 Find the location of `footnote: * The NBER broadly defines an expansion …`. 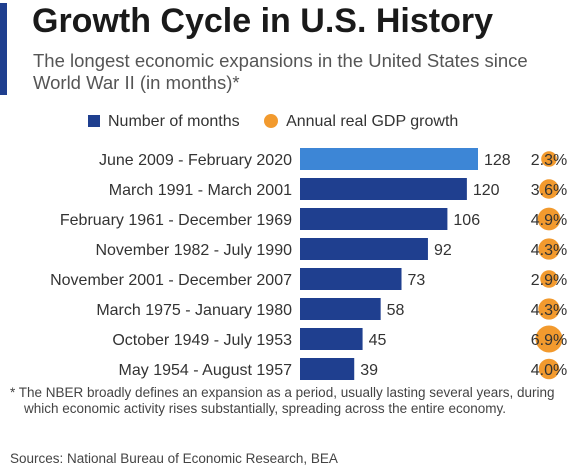

footnote: * The NBER broadly defines an expansion … is located at coordinates (290, 401).